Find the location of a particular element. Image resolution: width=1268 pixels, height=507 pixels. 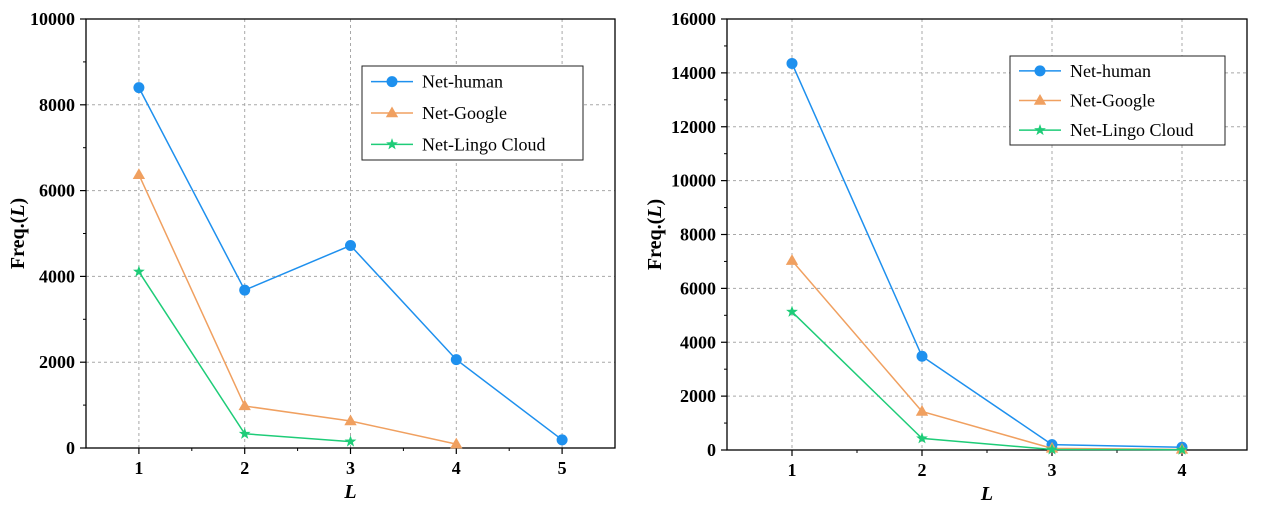

y-tick-label: 12000 is located at coordinates (693, 127).